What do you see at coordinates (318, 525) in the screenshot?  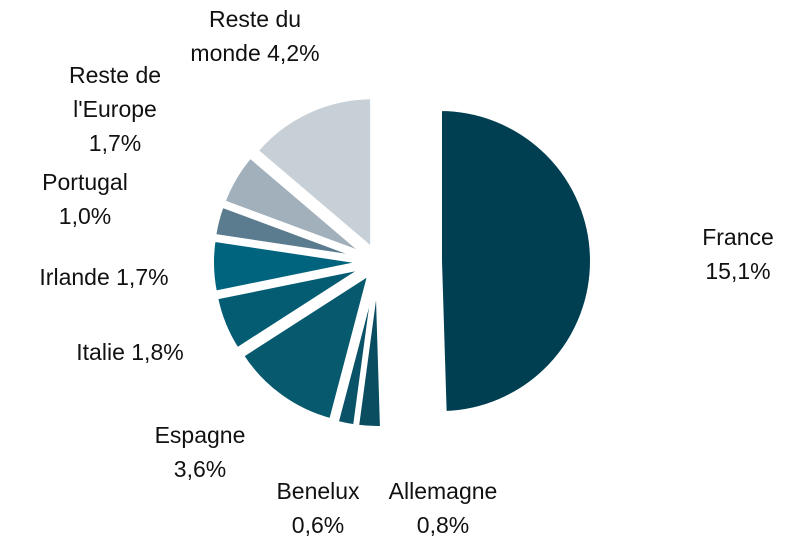 I see `value-label: 0,6%` at bounding box center [318, 525].